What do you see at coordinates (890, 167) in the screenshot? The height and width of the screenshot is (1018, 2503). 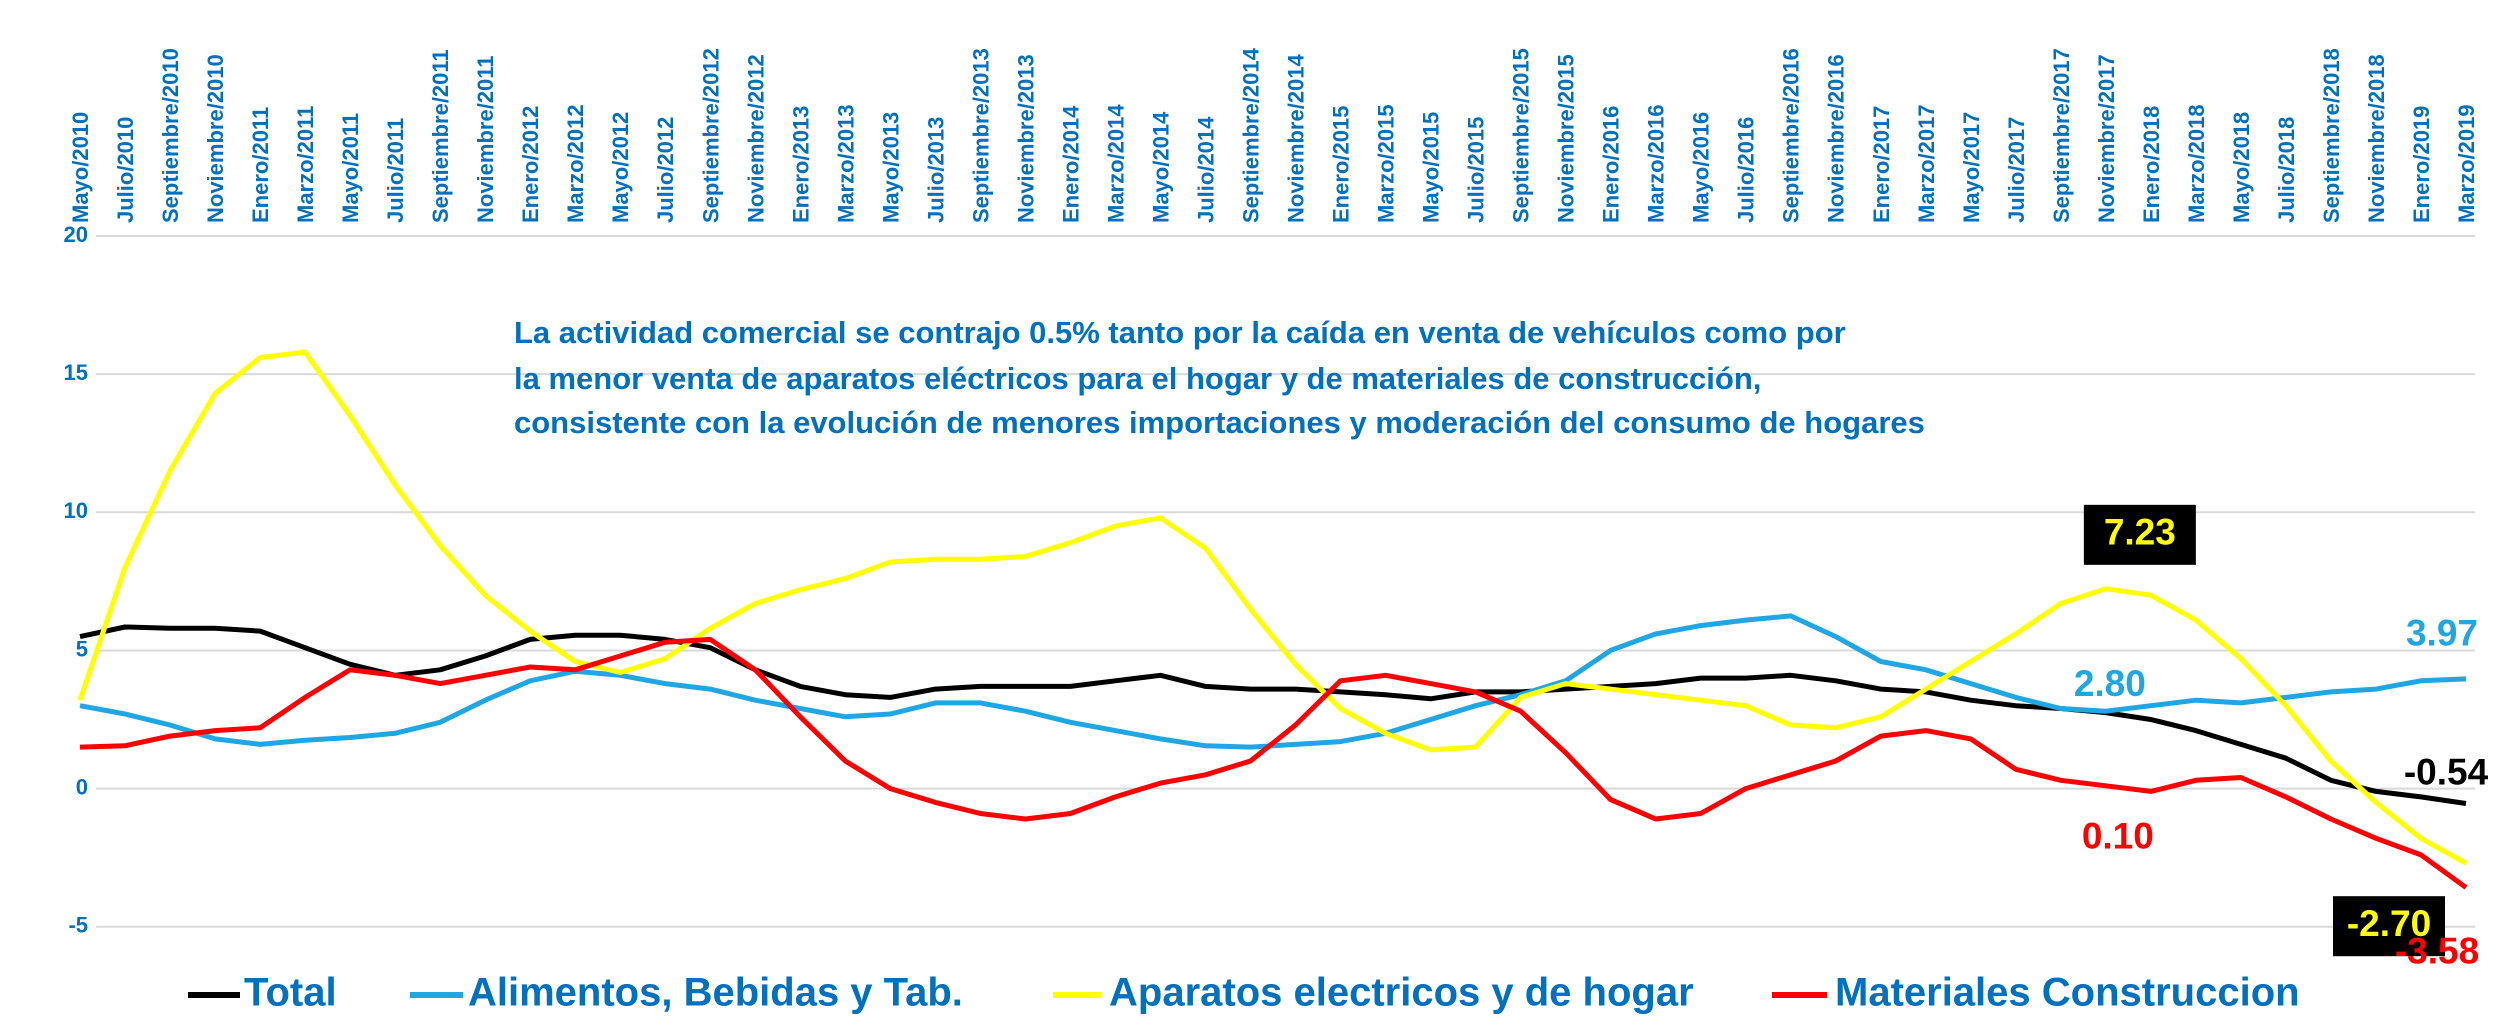 I see `x-tick-label: Mayo/2013` at bounding box center [890, 167].